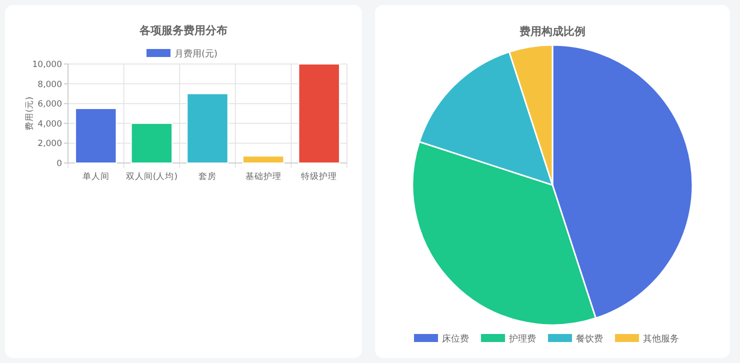  Describe the element at coordinates (29, 113) in the screenshot. I see `y-axis-title: 费用(元)` at that location.